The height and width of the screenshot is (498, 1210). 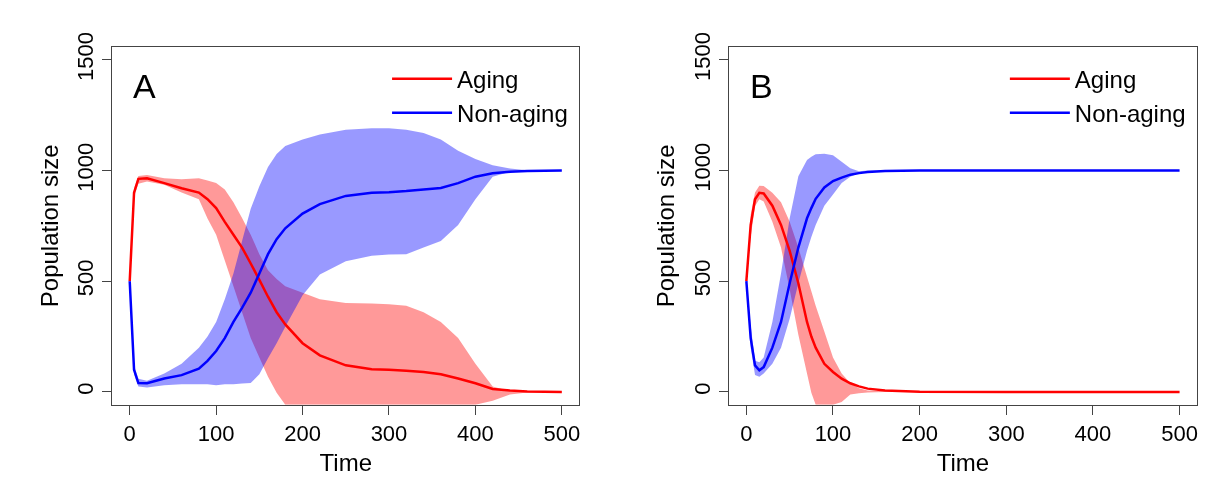 I want to click on annotation: A, so click(x=144, y=86).